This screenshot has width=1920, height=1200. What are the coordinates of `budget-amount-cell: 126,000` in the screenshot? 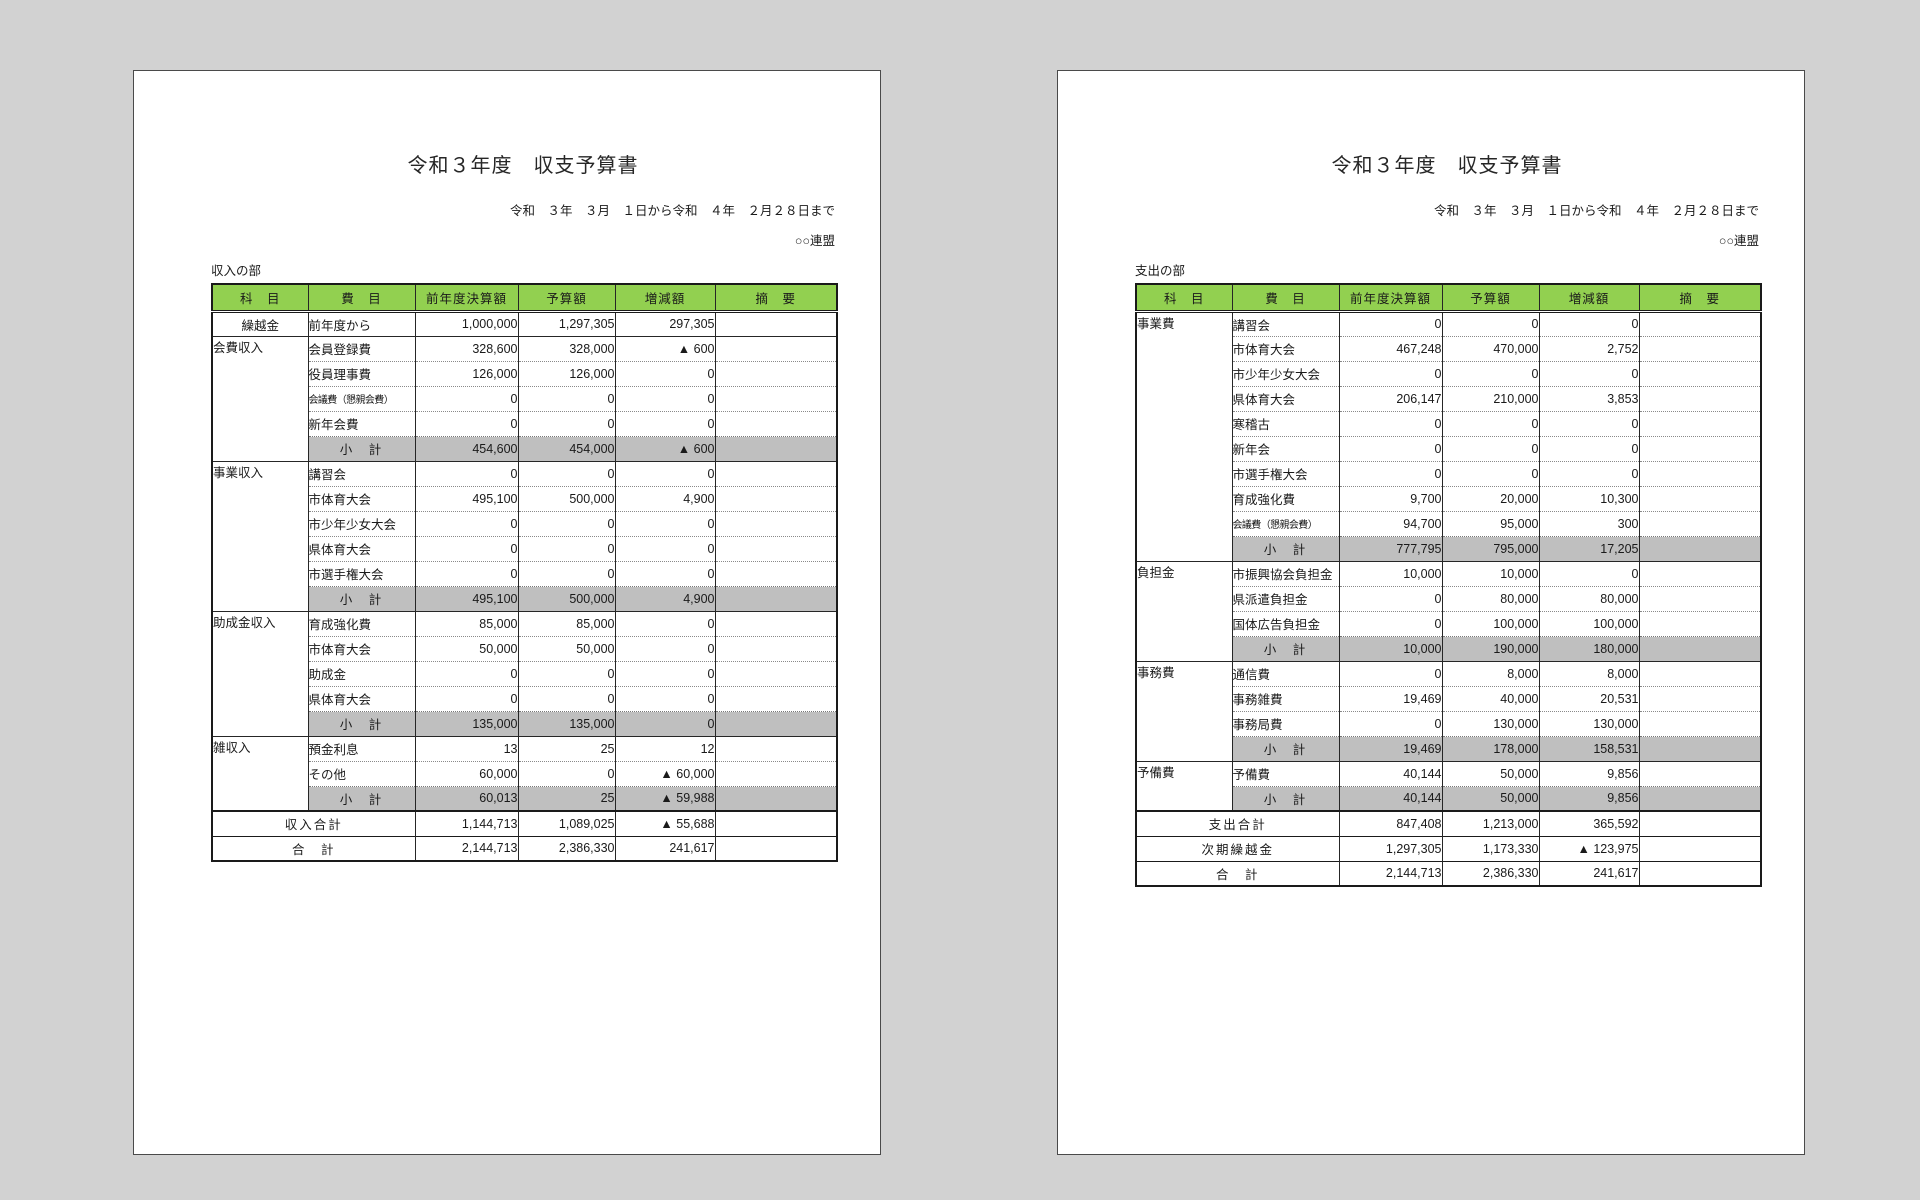 It's located at (566, 373).